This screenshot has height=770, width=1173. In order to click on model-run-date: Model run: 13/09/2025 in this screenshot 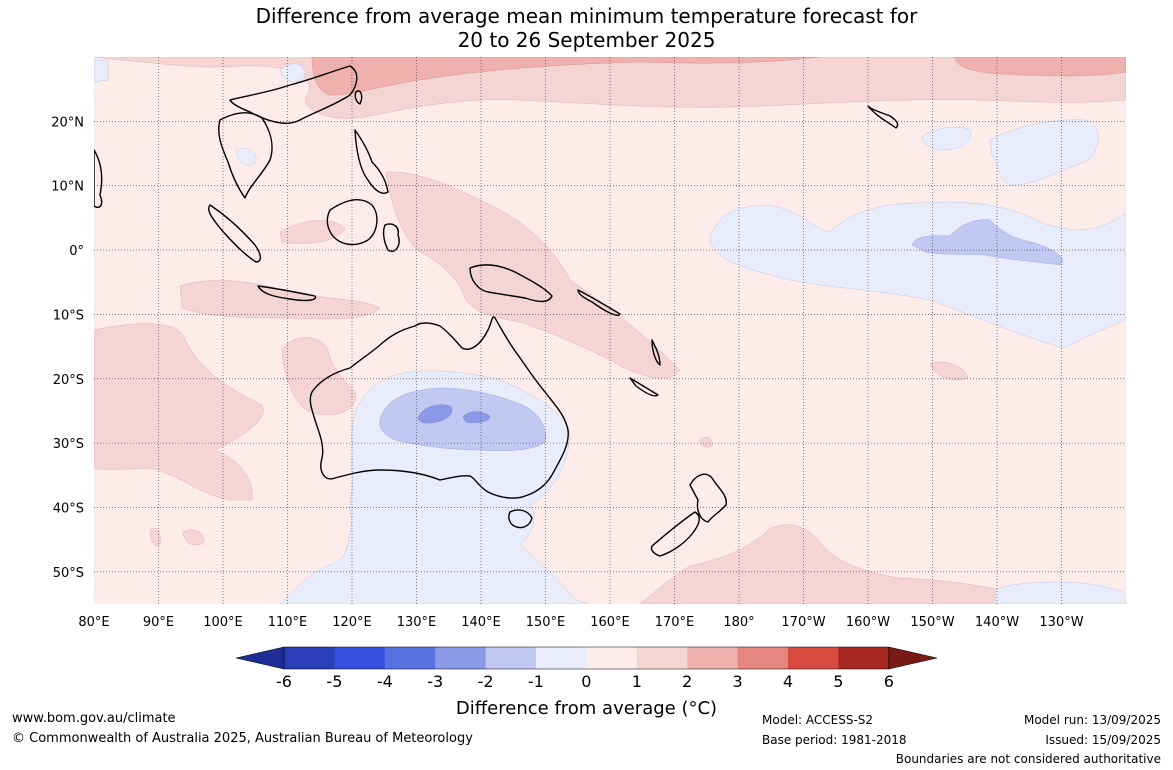, I will do `click(1092, 720)`.